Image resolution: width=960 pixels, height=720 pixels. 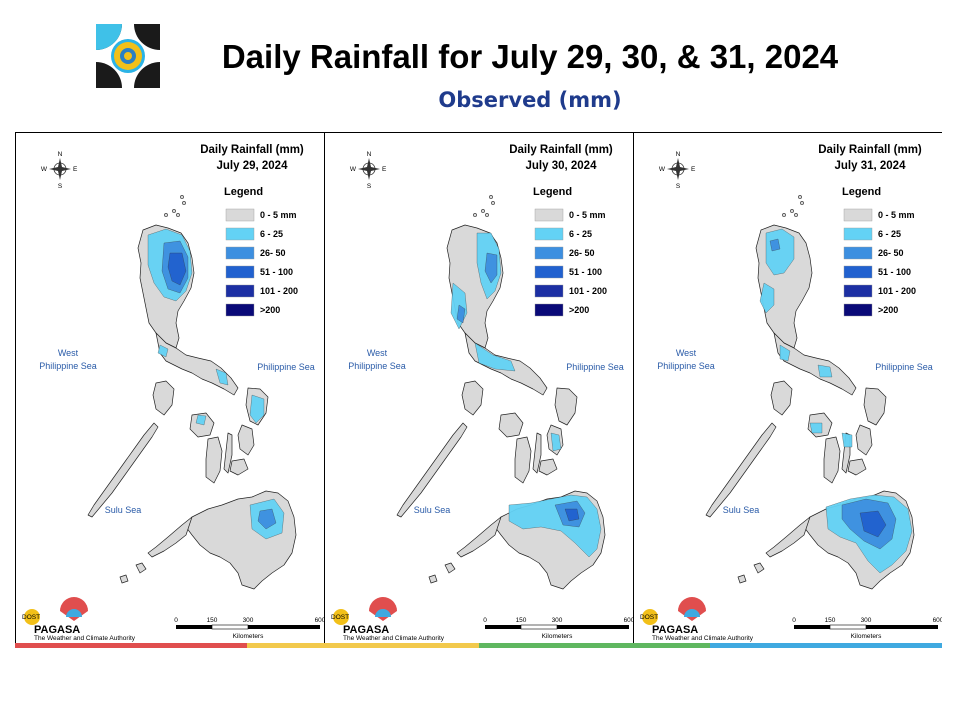 What do you see at coordinates (832, 460) in the screenshot?
I see `island-negros` at bounding box center [832, 460].